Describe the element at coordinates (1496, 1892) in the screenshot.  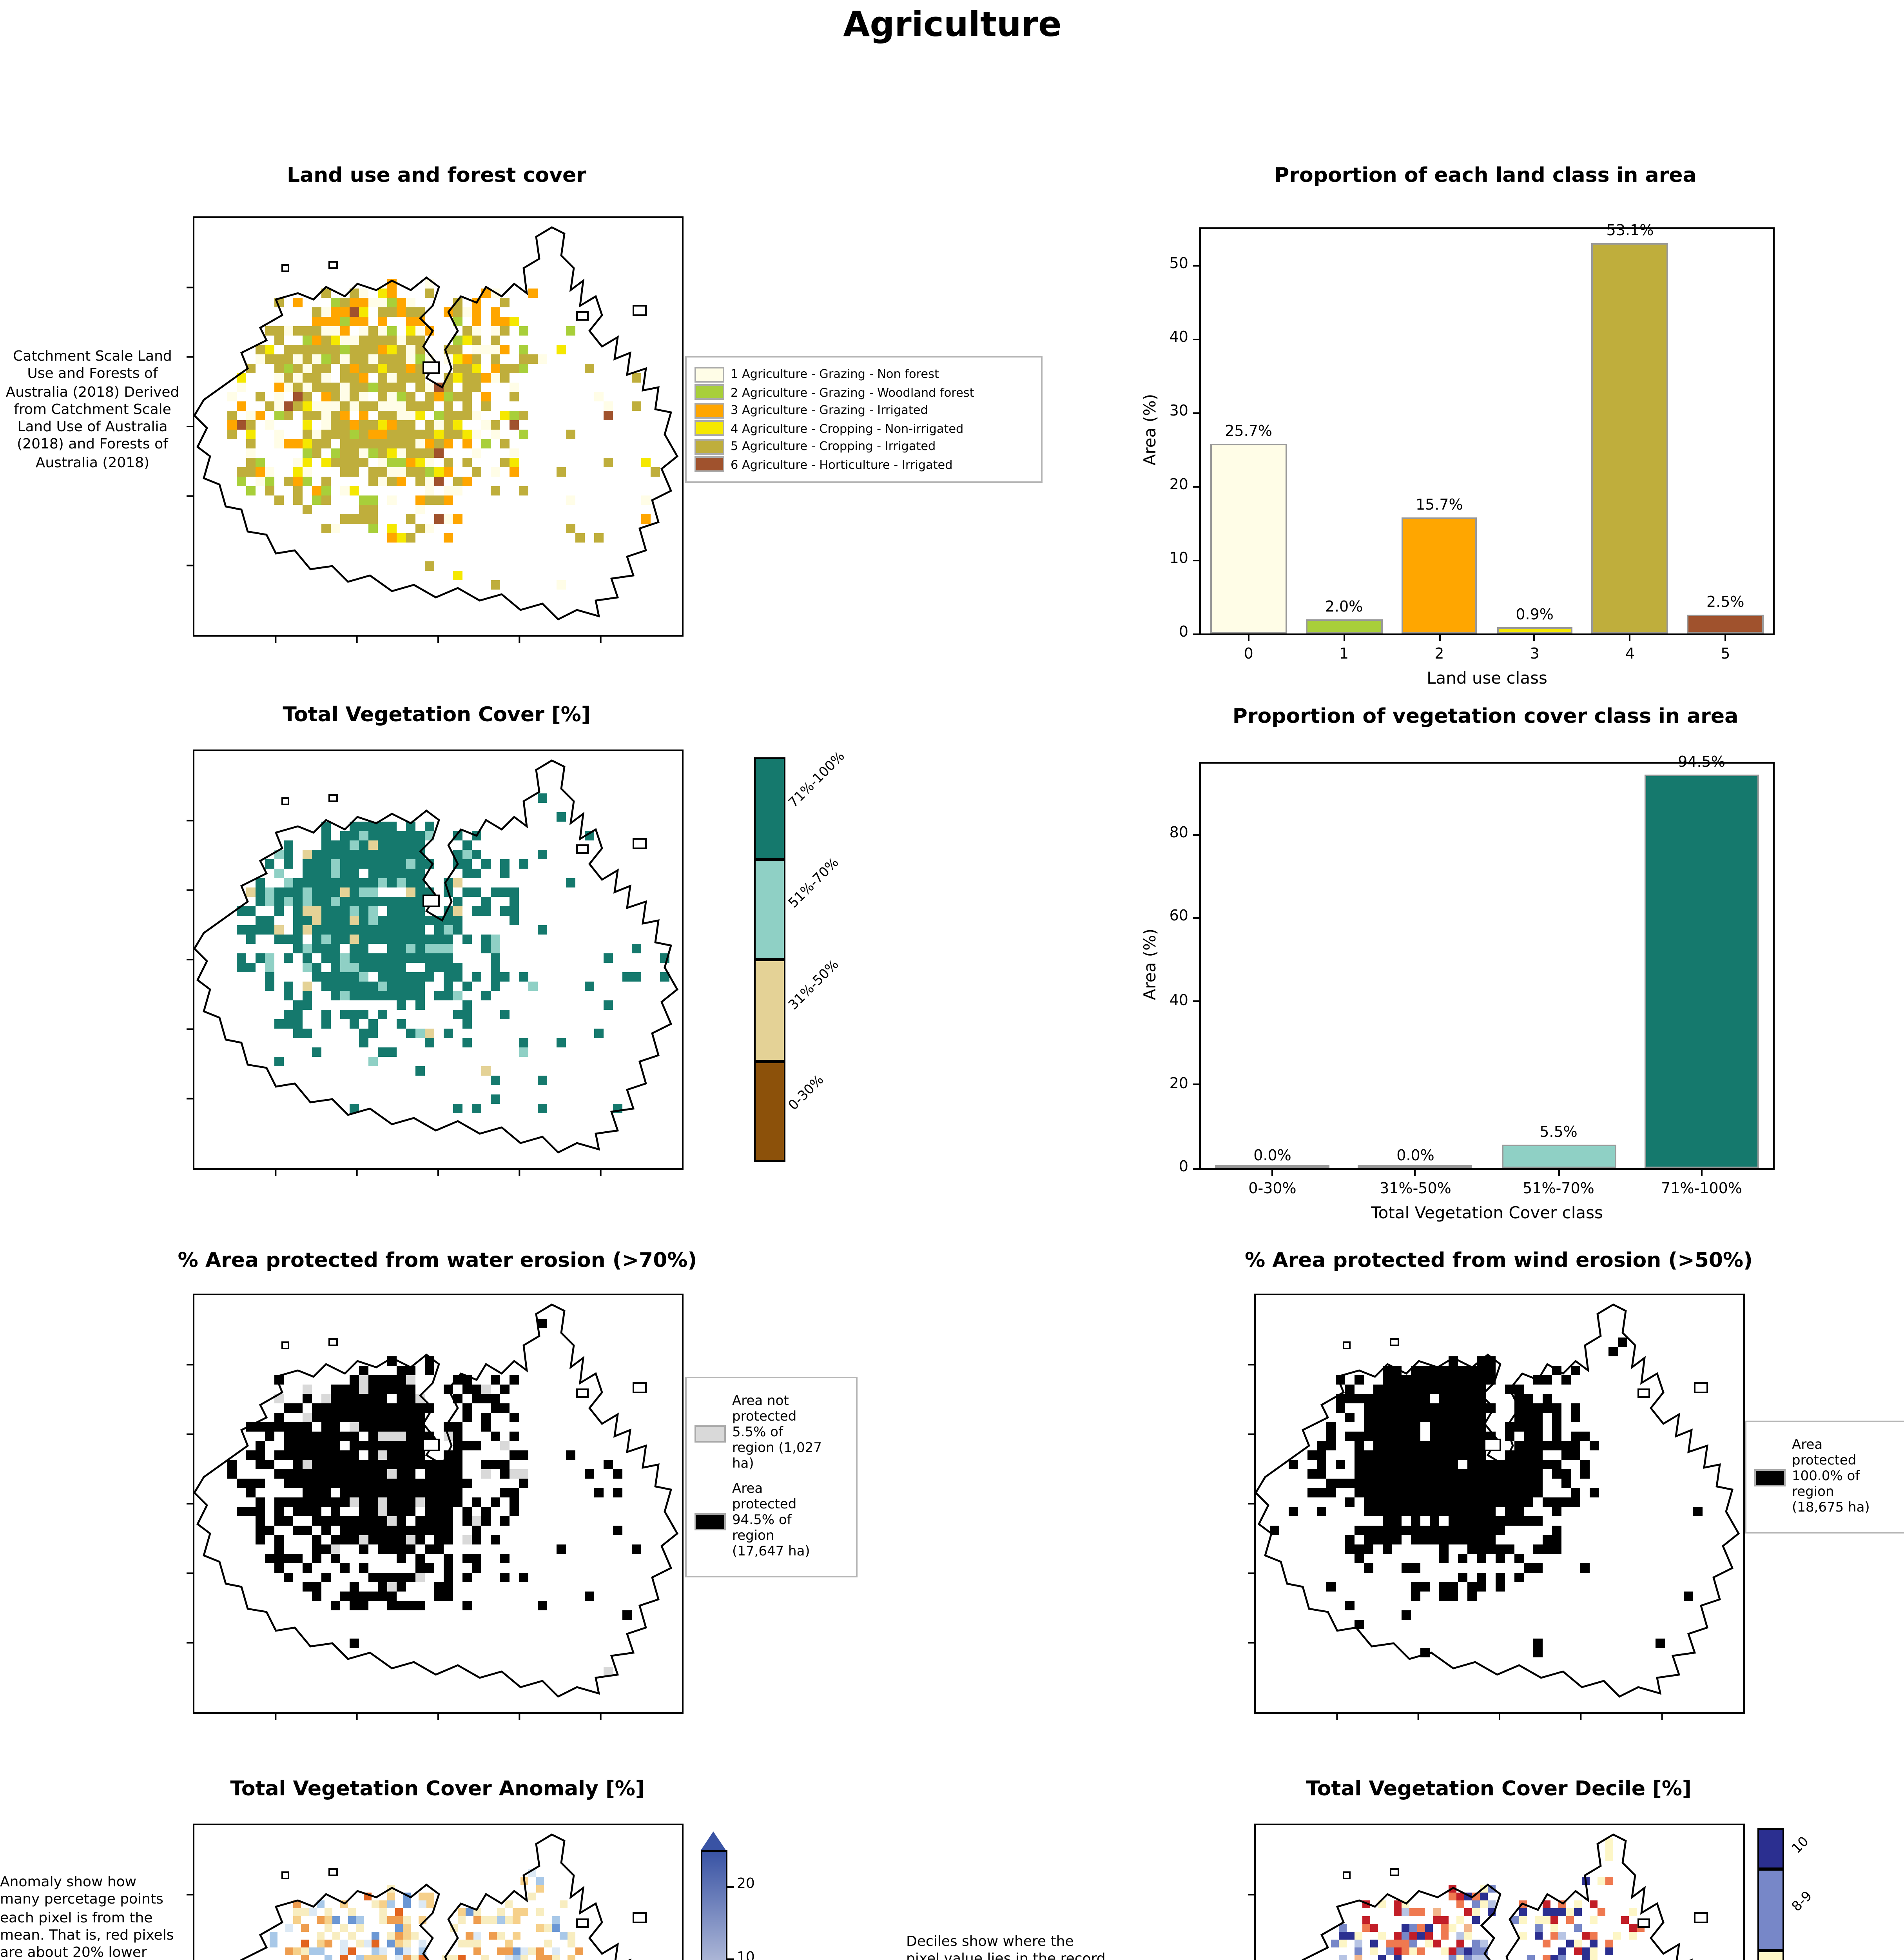
I see `decile-map` at that location.